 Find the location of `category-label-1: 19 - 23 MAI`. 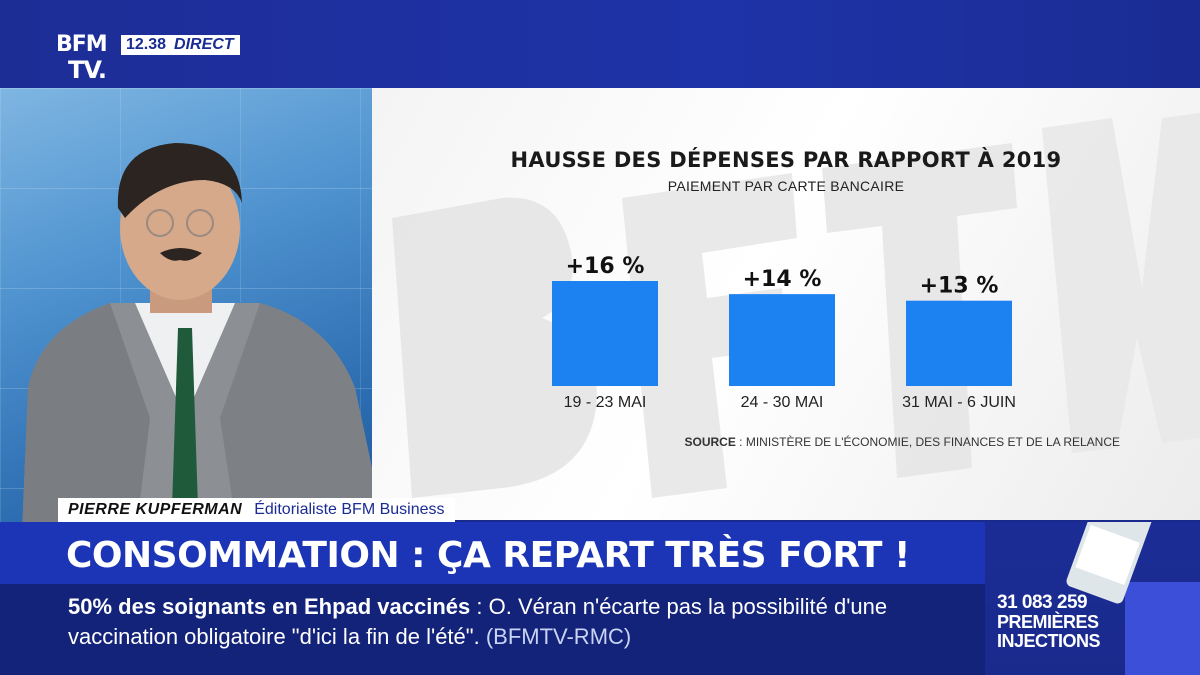

category-label-1: 19 - 23 MAI is located at coordinates (605, 402).